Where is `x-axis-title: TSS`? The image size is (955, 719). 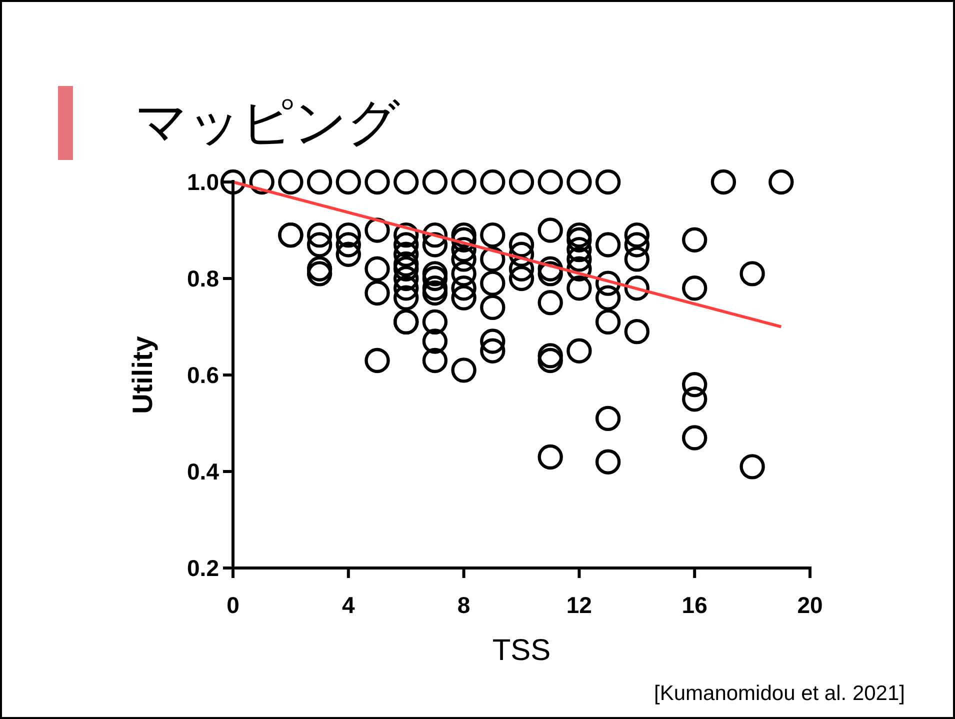
x-axis-title: TSS is located at coordinates (521, 650).